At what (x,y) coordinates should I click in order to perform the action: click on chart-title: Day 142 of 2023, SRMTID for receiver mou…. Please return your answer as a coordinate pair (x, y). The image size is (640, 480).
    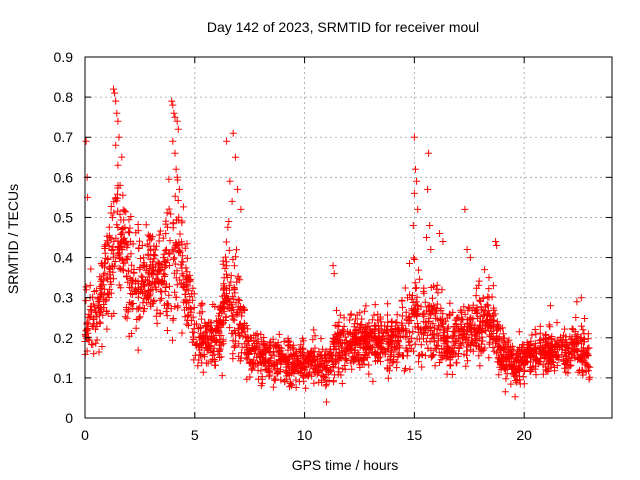
    Looking at the image, I should click on (343, 27).